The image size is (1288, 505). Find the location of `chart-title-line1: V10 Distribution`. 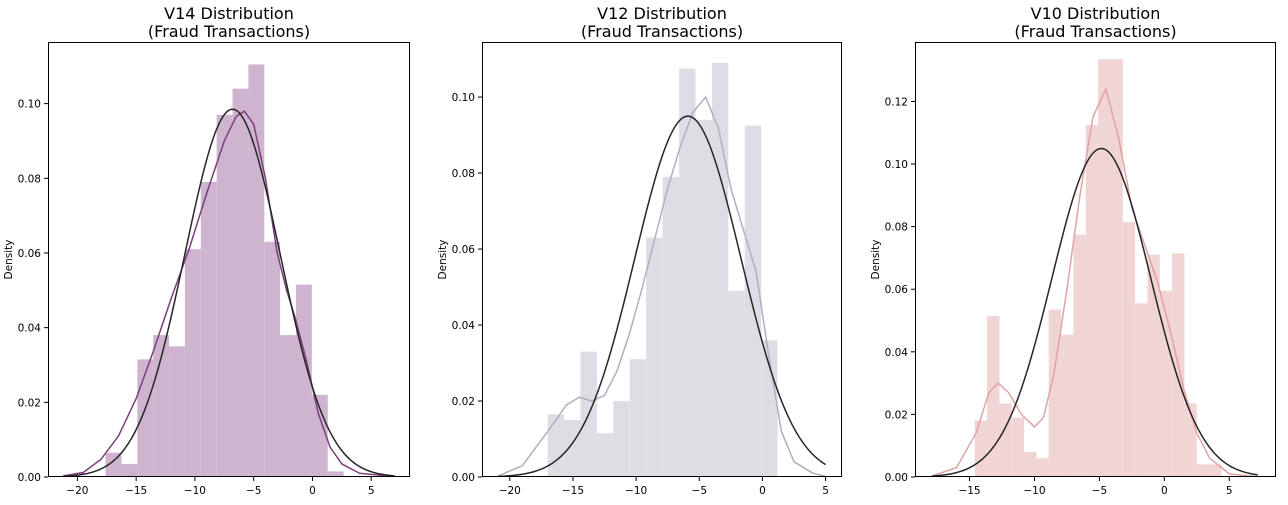

chart-title-line1: V10 Distribution is located at coordinates (1096, 13).